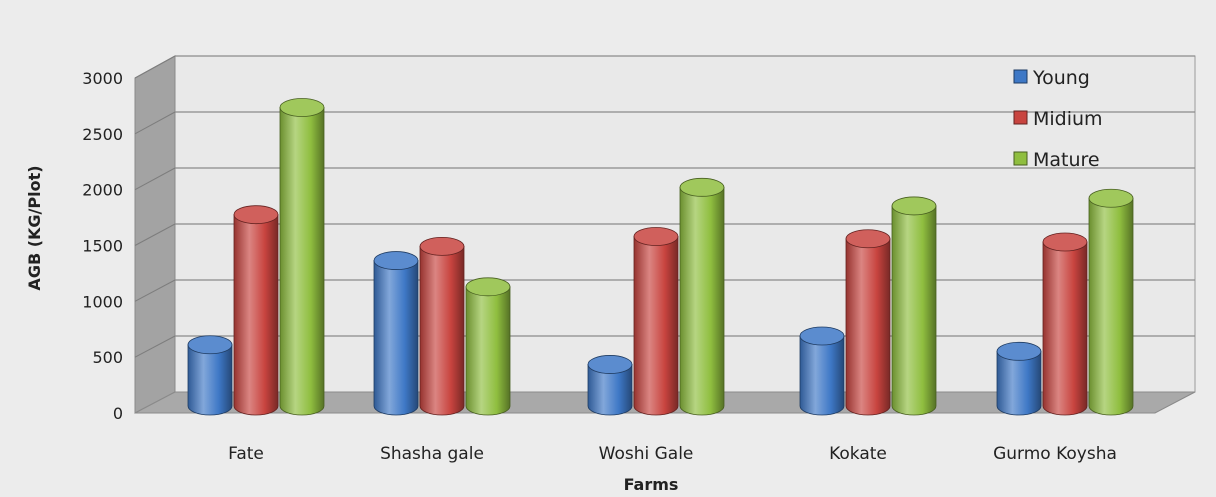 The width and height of the screenshot is (1216, 497). I want to click on y-tick-label: 1500, so click(102, 246).